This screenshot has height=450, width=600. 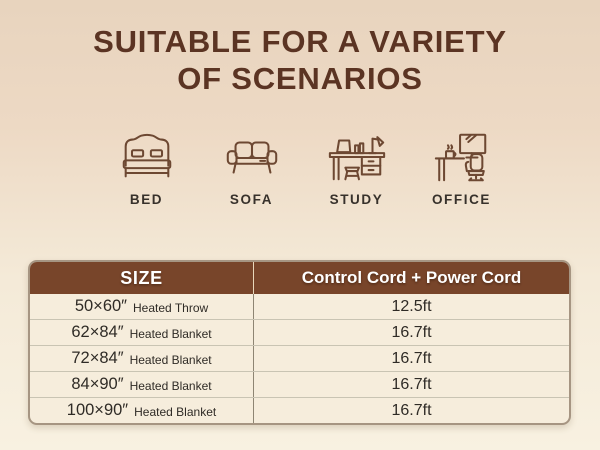 What do you see at coordinates (97, 332) in the screenshot?
I see `size-value: 62×84″` at bounding box center [97, 332].